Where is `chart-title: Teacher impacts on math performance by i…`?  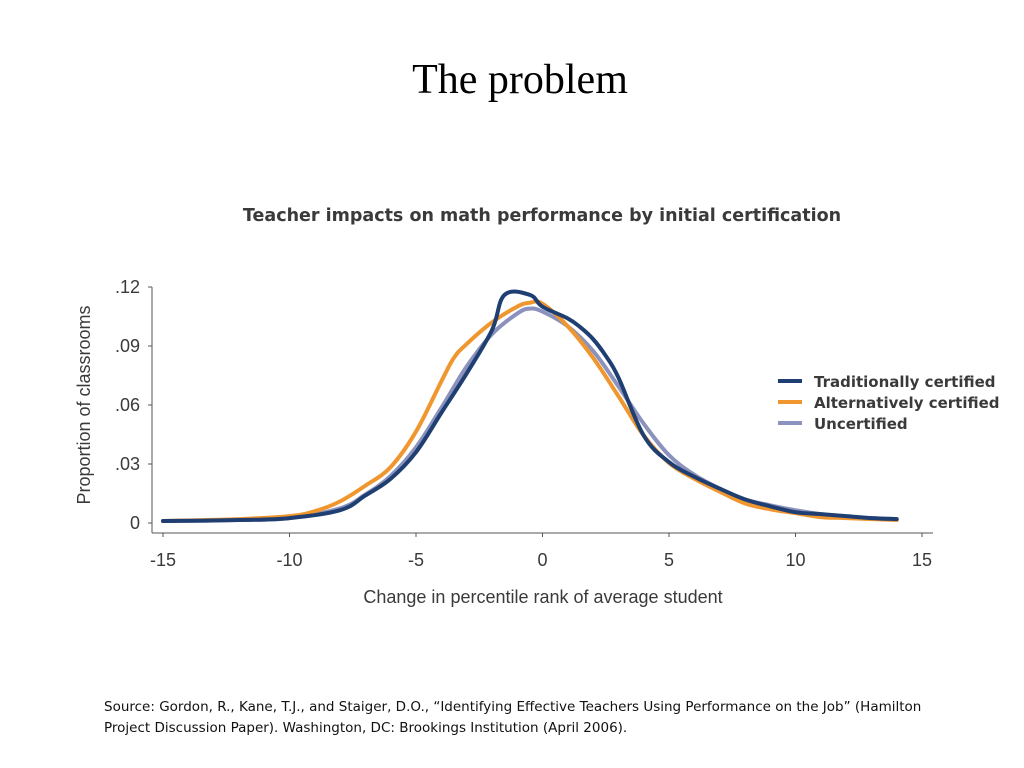
chart-title: Teacher impacts on math performance by i… is located at coordinates (542, 216).